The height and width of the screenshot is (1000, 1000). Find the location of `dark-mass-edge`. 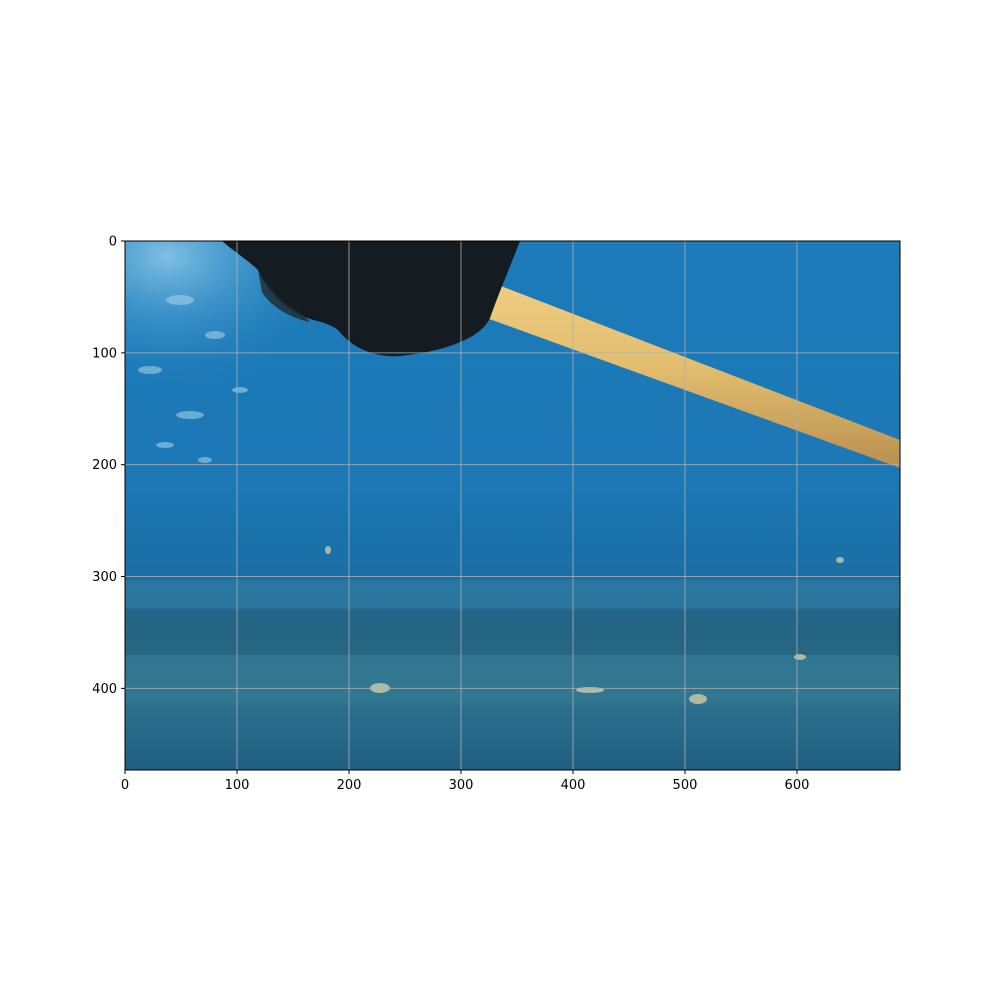

dark-mass-edge is located at coordinates (284, 296).